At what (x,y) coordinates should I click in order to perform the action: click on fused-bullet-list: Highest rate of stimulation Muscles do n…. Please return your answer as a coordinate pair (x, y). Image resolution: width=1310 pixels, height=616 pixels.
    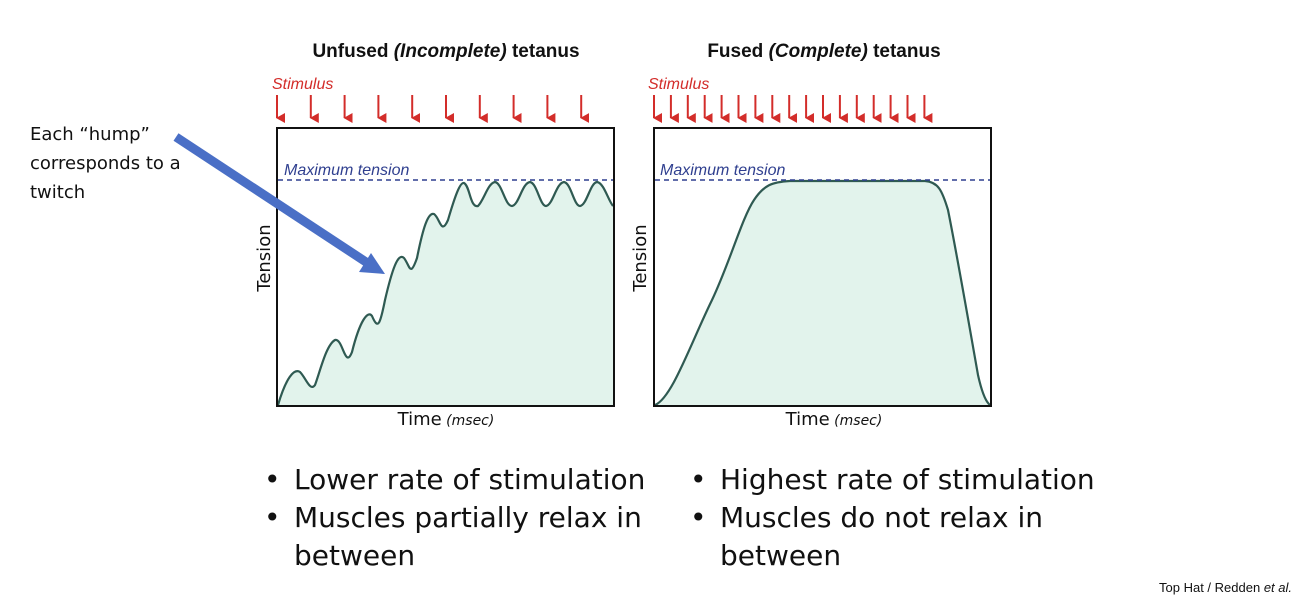
    Looking at the image, I should click on (898, 518).